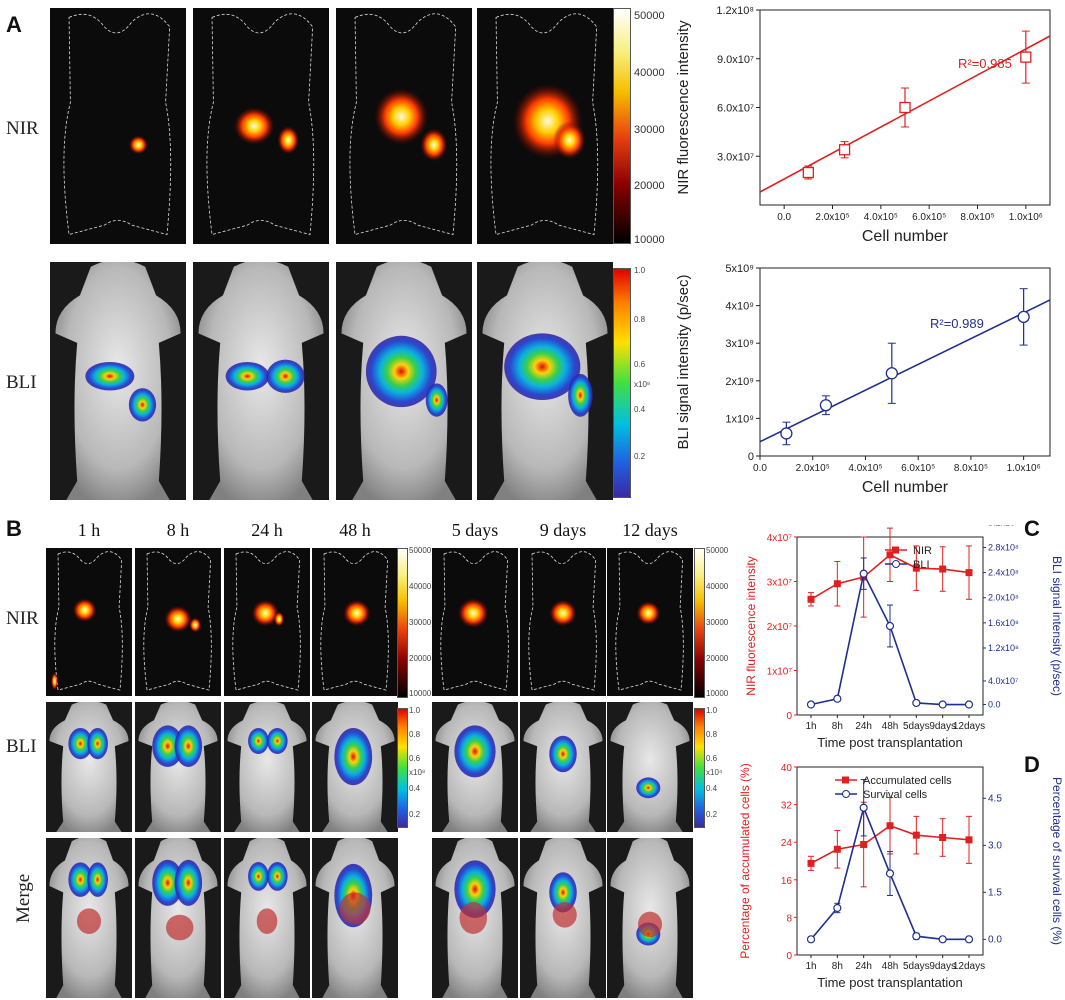 The width and height of the screenshot is (1065, 1000). Describe the element at coordinates (683, 361) in the screenshot. I see `y-axis-label: BLI signal intensity (p/sec)` at that location.